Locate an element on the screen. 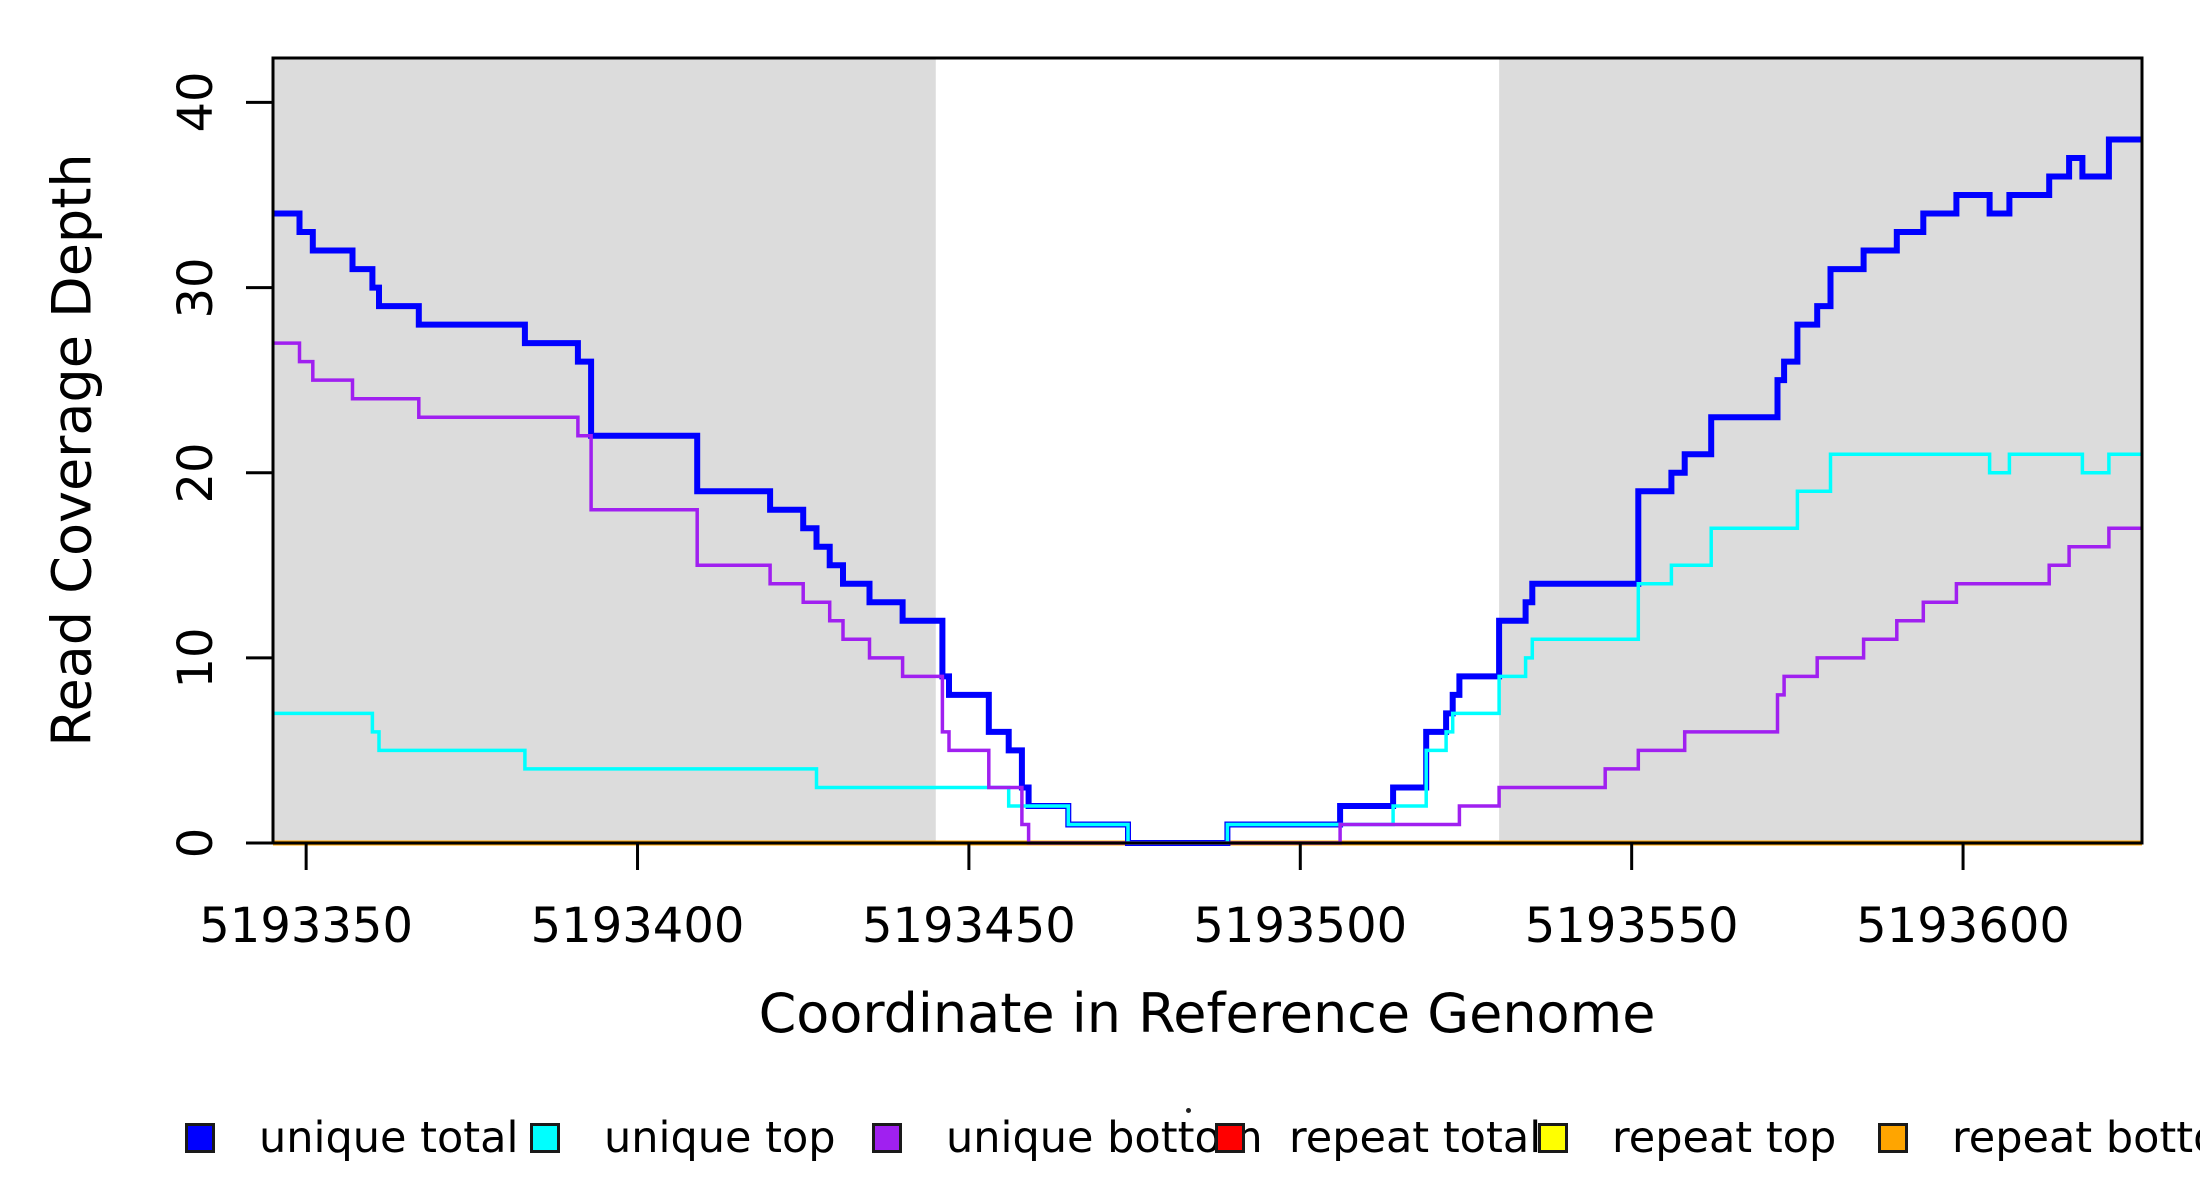 The height and width of the screenshot is (1200, 2200). x-axis-title: Coordinate in Reference Genome is located at coordinates (1207, 1013).